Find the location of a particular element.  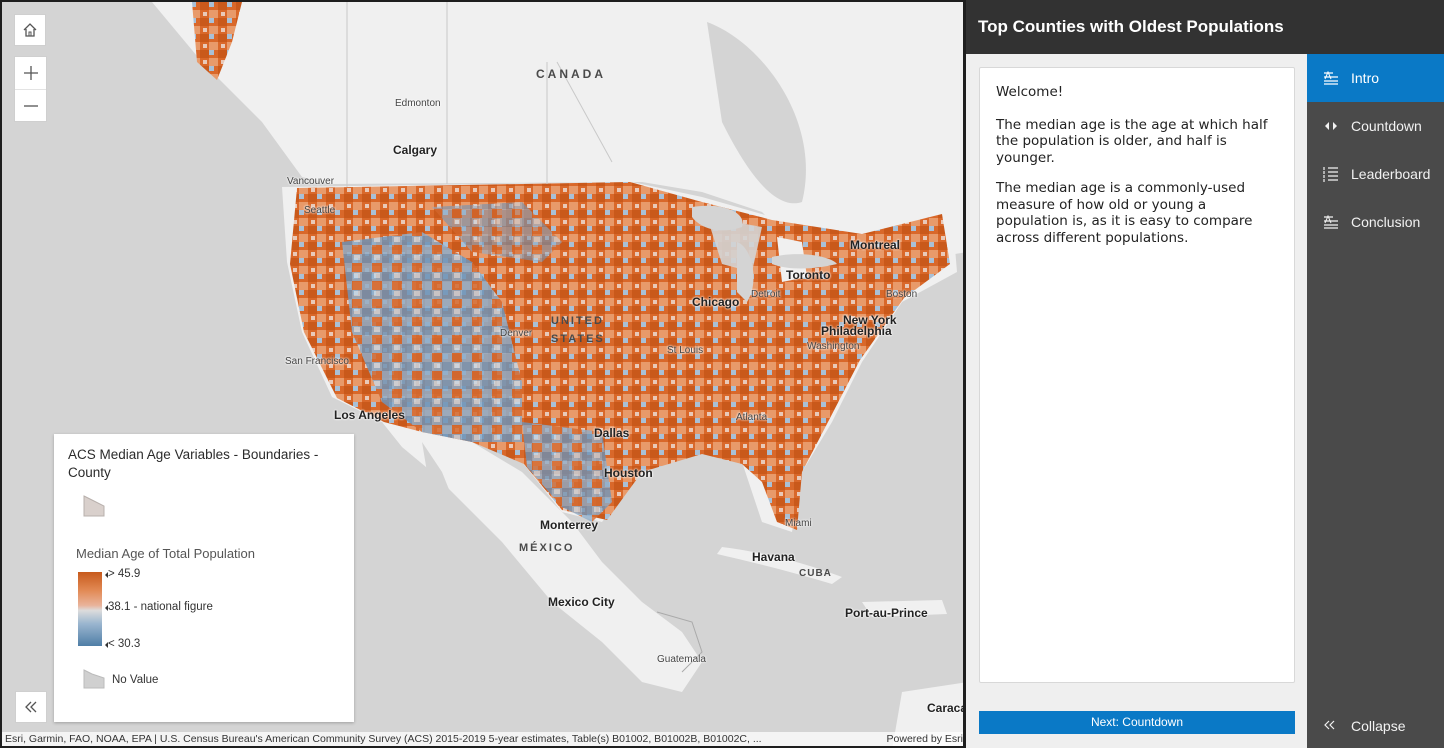

zoom-in-button is located at coordinates (30, 73).